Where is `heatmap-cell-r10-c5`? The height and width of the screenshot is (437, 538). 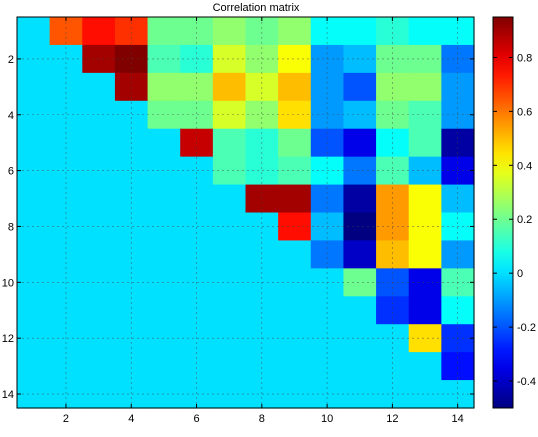
heatmap-cell-r10-c5 is located at coordinates (164, 282).